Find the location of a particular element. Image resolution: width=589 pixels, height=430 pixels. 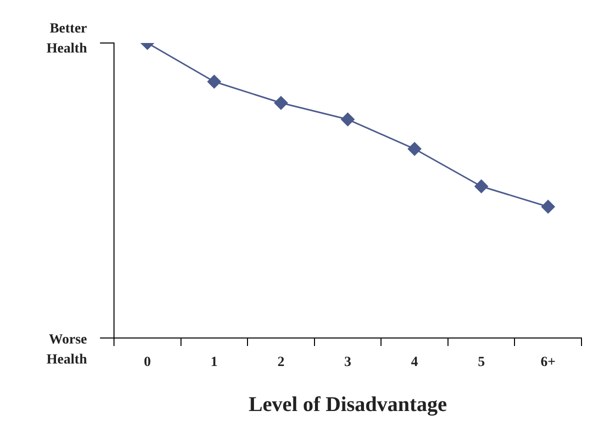

x-axis-title: Level of Disadvantage is located at coordinates (347, 404).